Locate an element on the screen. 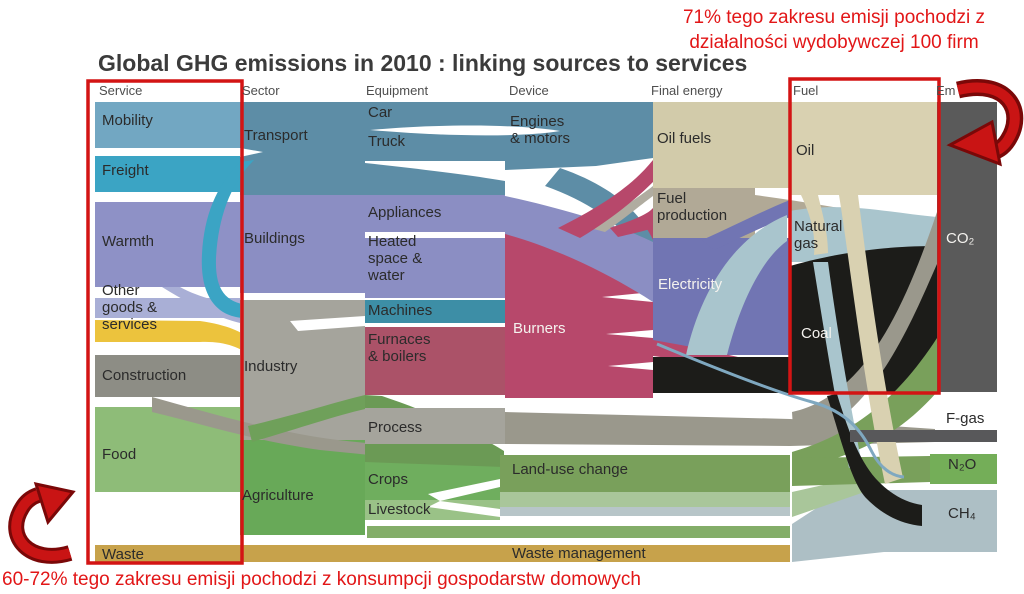 The image size is (1024, 594). gap-car-truck is located at coordinates (465, 130).